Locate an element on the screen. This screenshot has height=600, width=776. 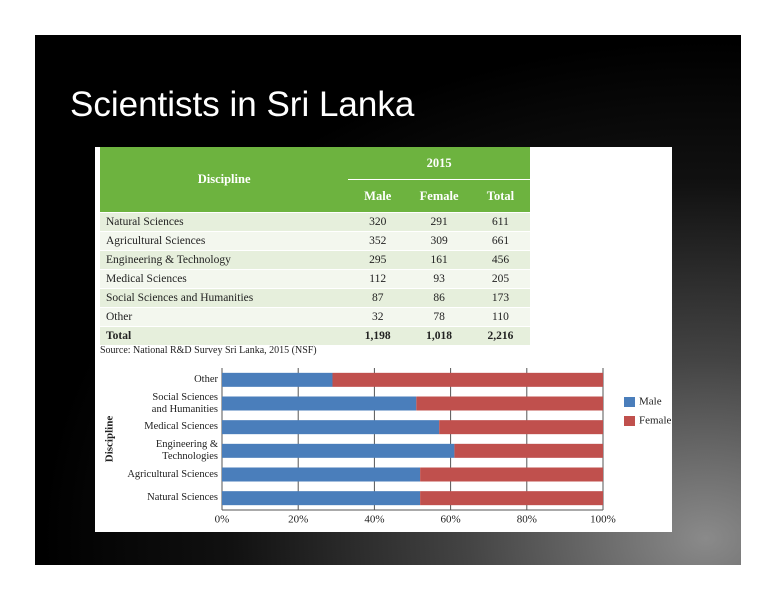
y-tick-label: Medical Sciences is located at coordinates (181, 427).